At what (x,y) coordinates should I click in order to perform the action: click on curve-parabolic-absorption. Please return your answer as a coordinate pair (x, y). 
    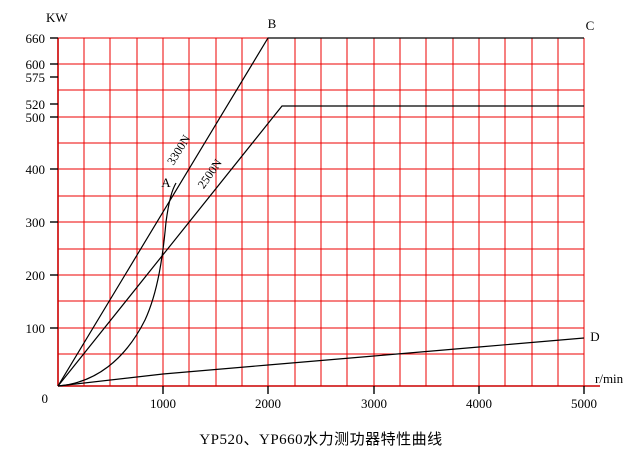
    Looking at the image, I should click on (117, 284).